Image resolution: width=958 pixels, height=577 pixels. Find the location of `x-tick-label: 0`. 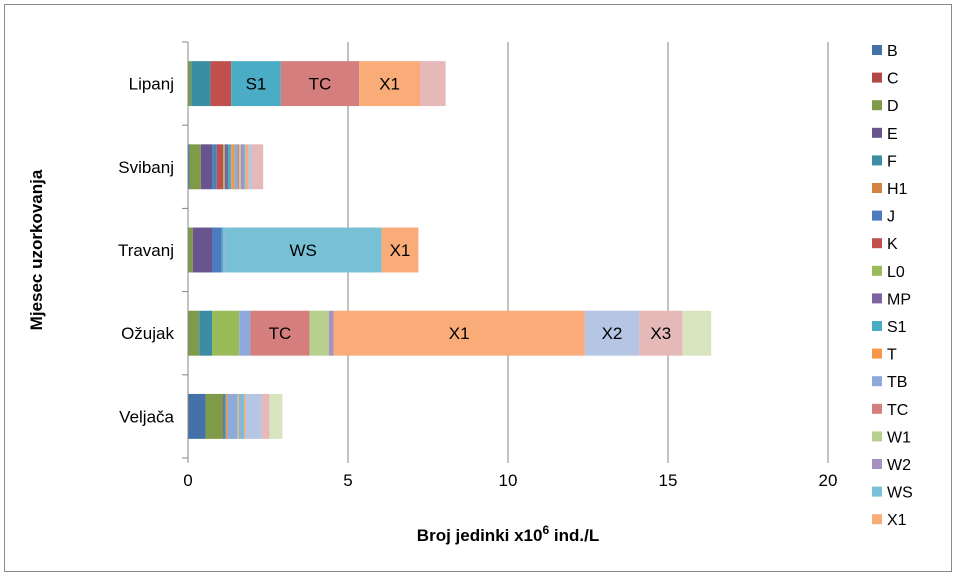

x-tick-label: 0 is located at coordinates (187, 480).